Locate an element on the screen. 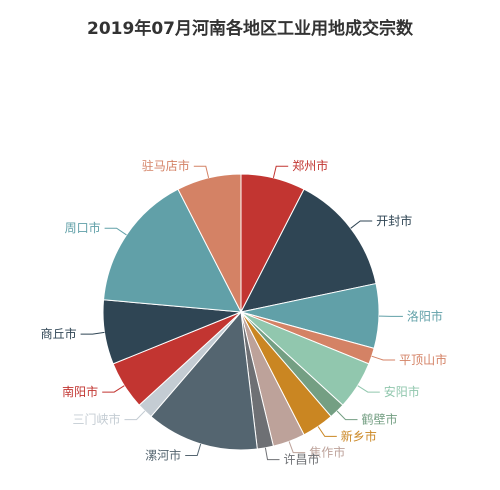 The height and width of the screenshot is (490, 500). slice-label-11: 三门峡市 is located at coordinates (96, 419).